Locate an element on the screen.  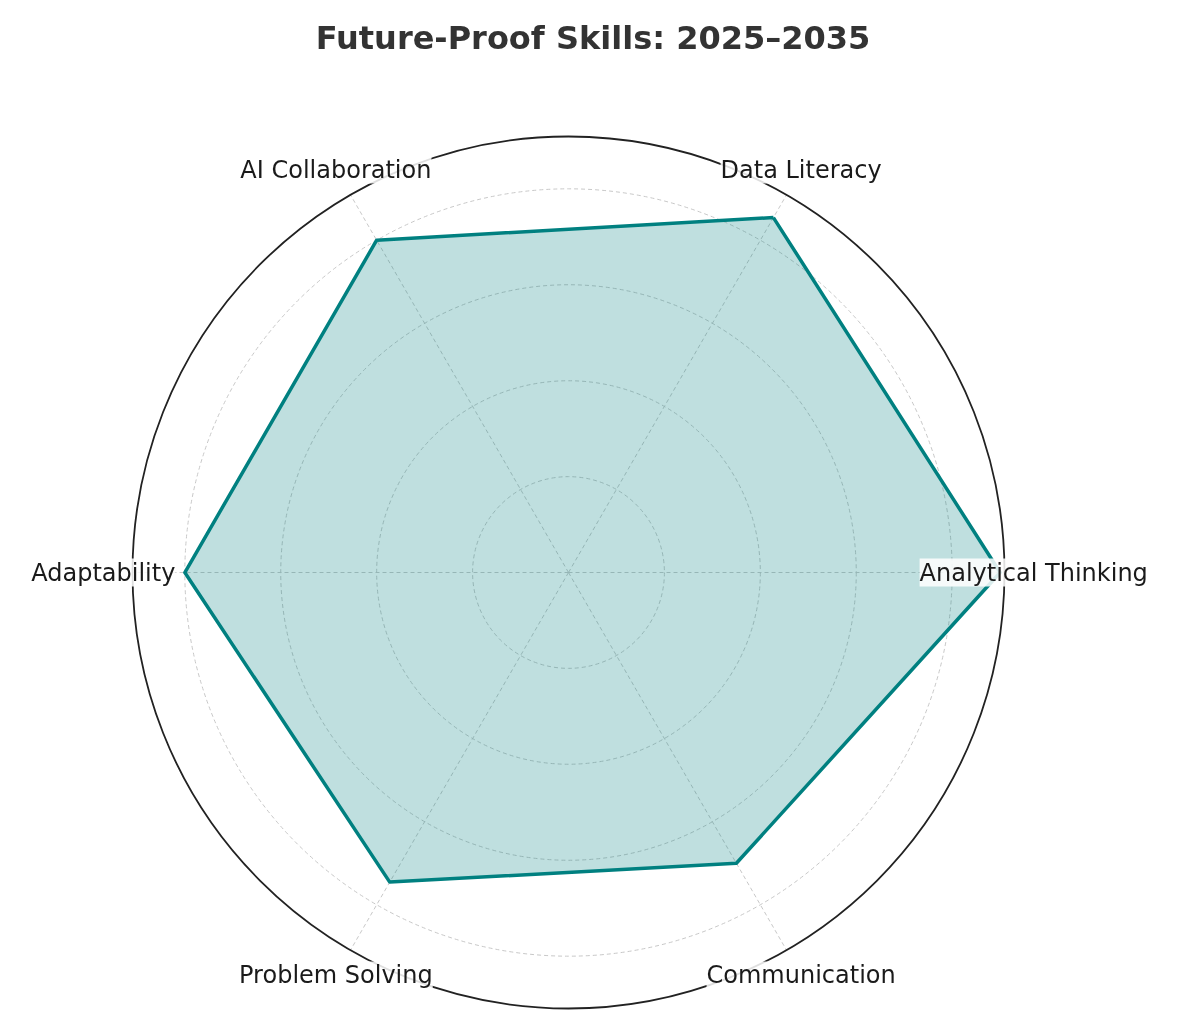
spoke-label: Analytical Thinking is located at coordinates (1033, 572).